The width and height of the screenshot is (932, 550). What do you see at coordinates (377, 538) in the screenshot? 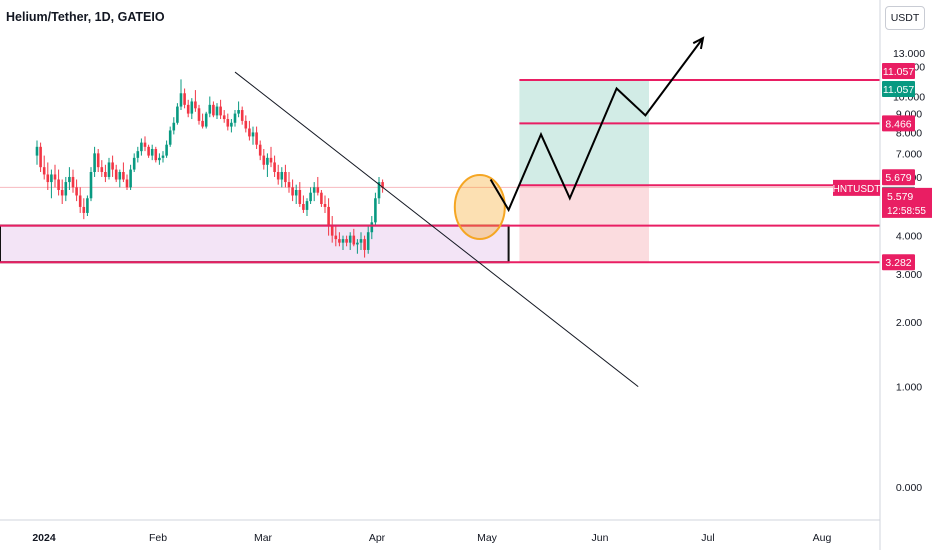
I see `x-tick-label: Apr` at bounding box center [377, 538].